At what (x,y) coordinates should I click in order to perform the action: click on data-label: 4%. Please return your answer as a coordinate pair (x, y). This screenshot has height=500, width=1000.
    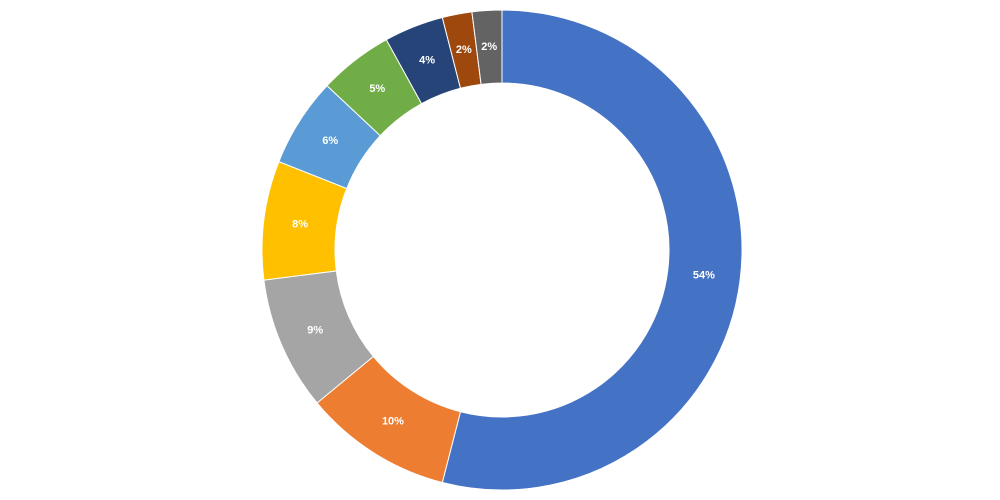
    Looking at the image, I should click on (427, 61).